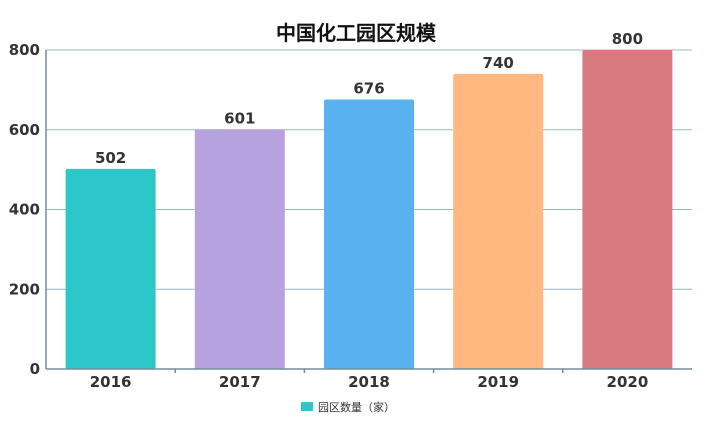  I want to click on y-tick-label: 0, so click(35, 369).